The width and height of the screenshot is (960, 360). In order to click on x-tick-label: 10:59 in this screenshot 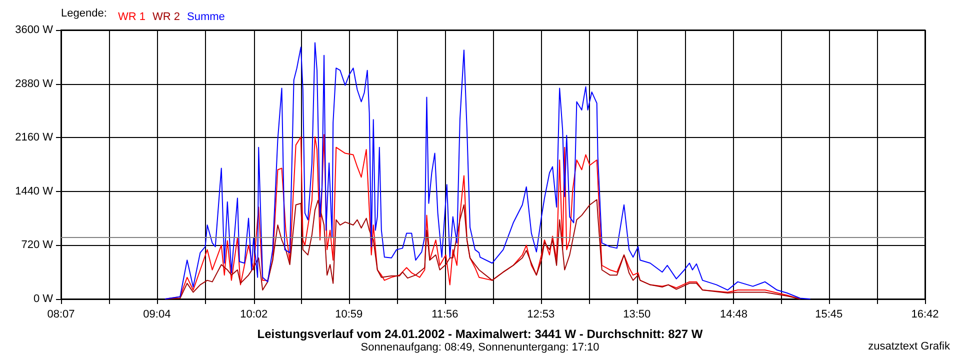, I will do `click(349, 314)`.